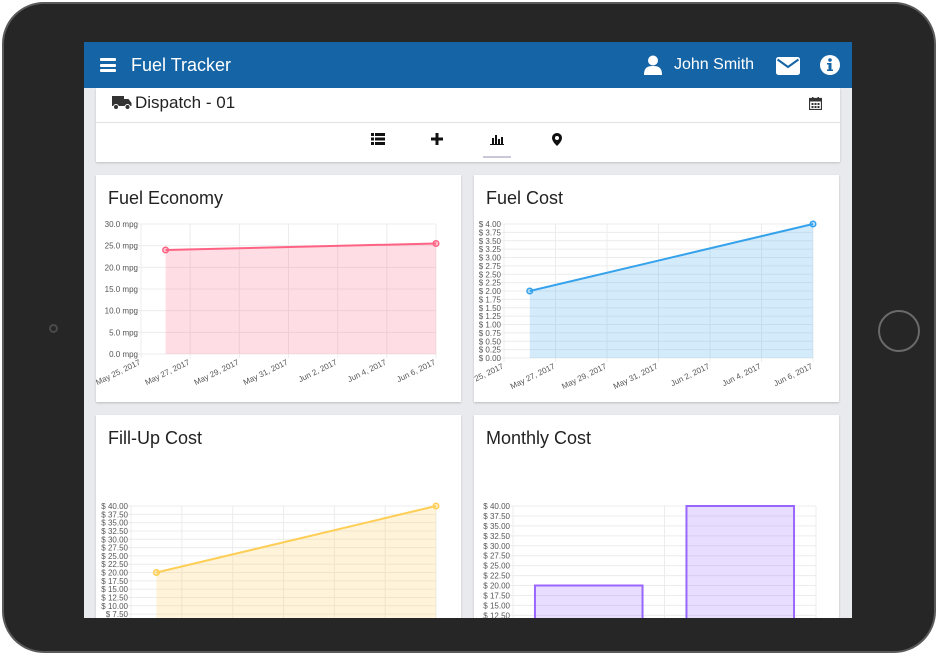 This screenshot has height=657, width=939. What do you see at coordinates (490, 333) in the screenshot?
I see `y-tick-label: $ 0.75` at bounding box center [490, 333].